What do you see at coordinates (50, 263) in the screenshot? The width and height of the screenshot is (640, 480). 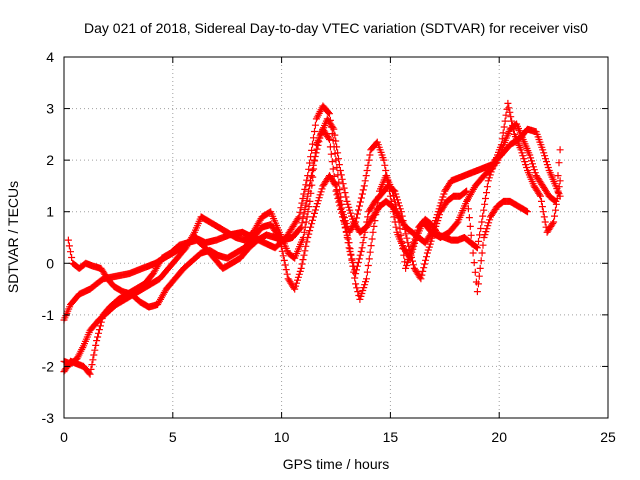 I see `y-tick-label: 0` at bounding box center [50, 263].